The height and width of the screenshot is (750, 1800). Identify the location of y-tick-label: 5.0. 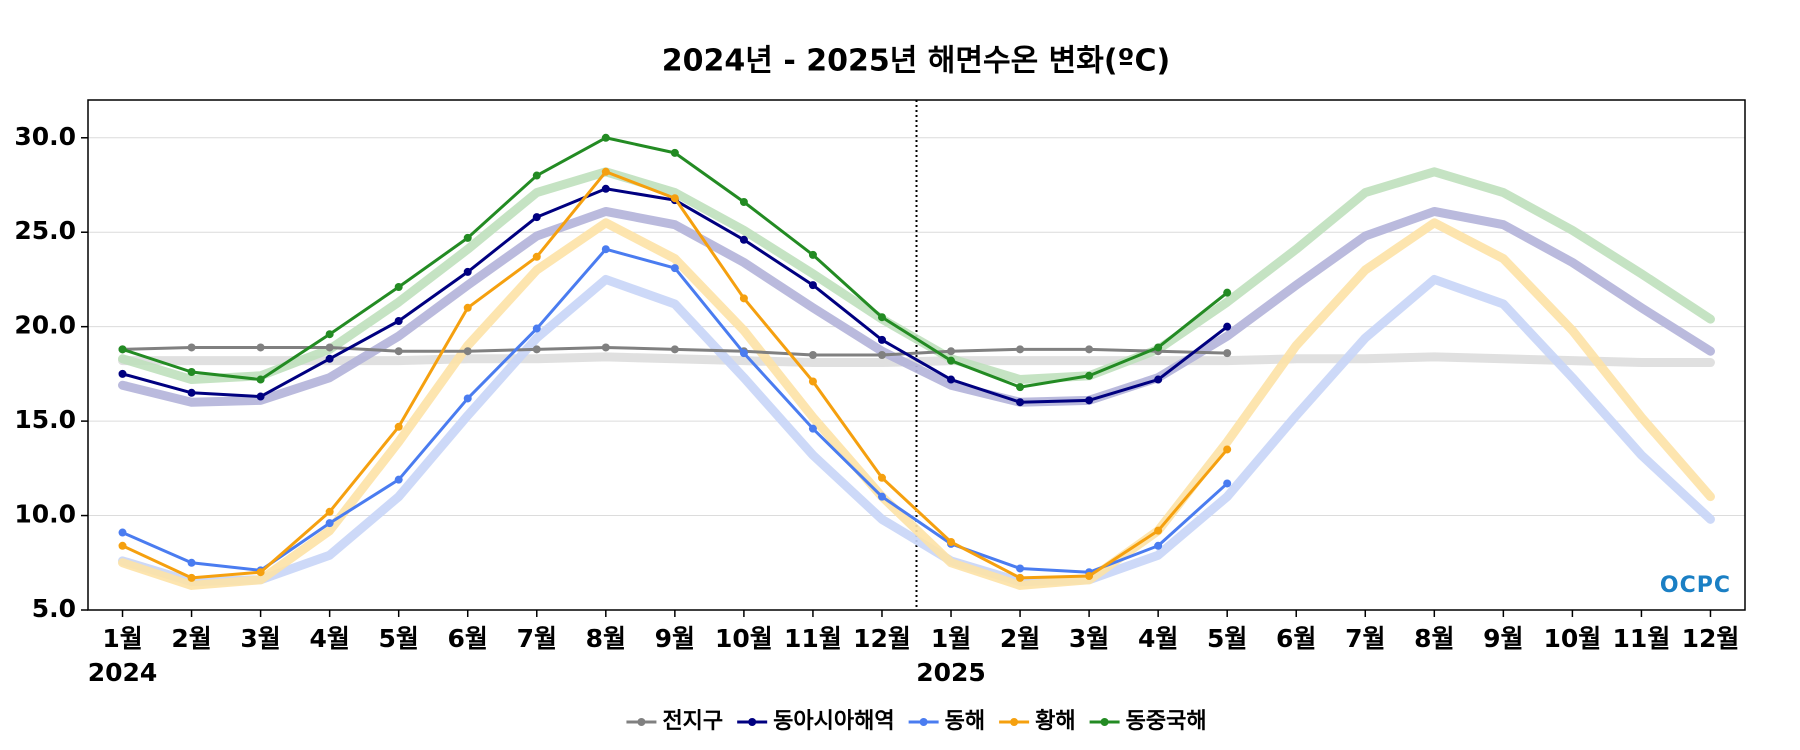
(54, 608).